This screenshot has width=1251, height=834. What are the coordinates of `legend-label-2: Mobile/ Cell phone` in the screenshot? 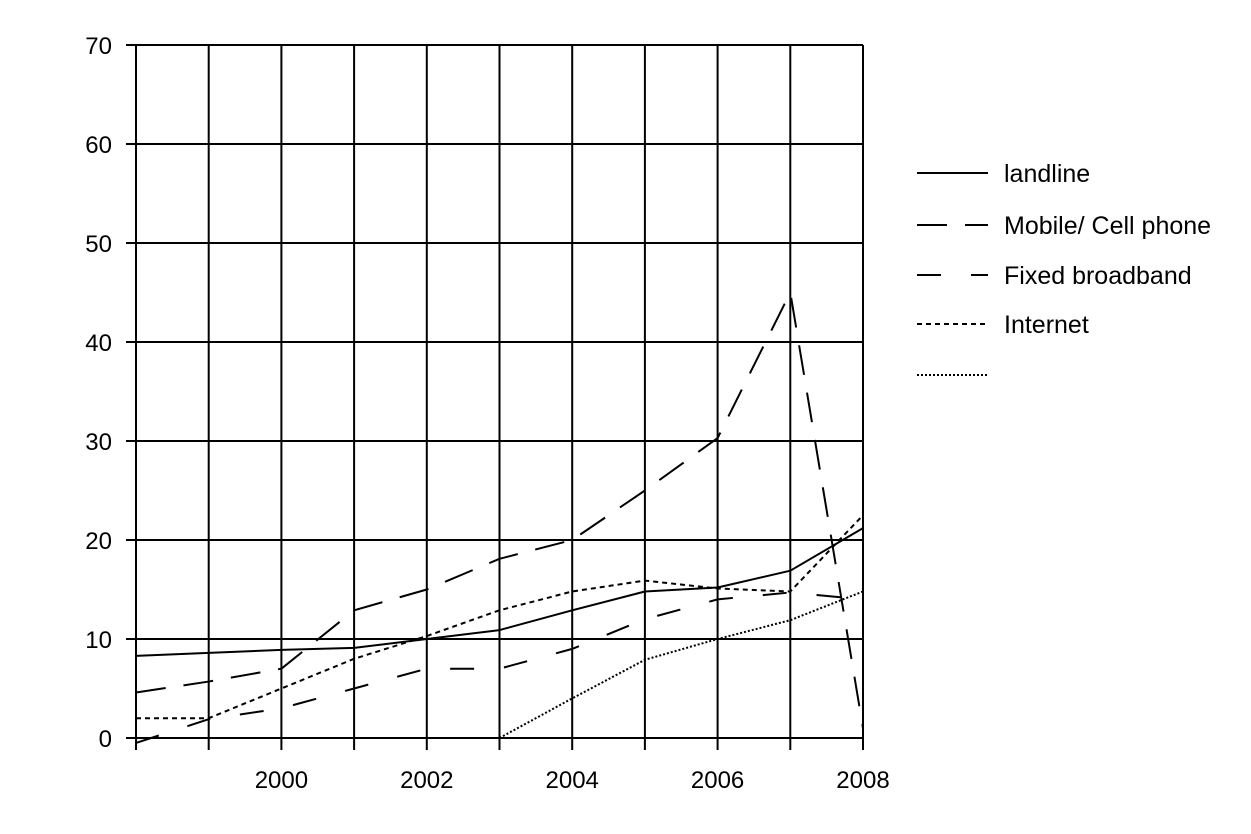 It's located at (1107, 226).